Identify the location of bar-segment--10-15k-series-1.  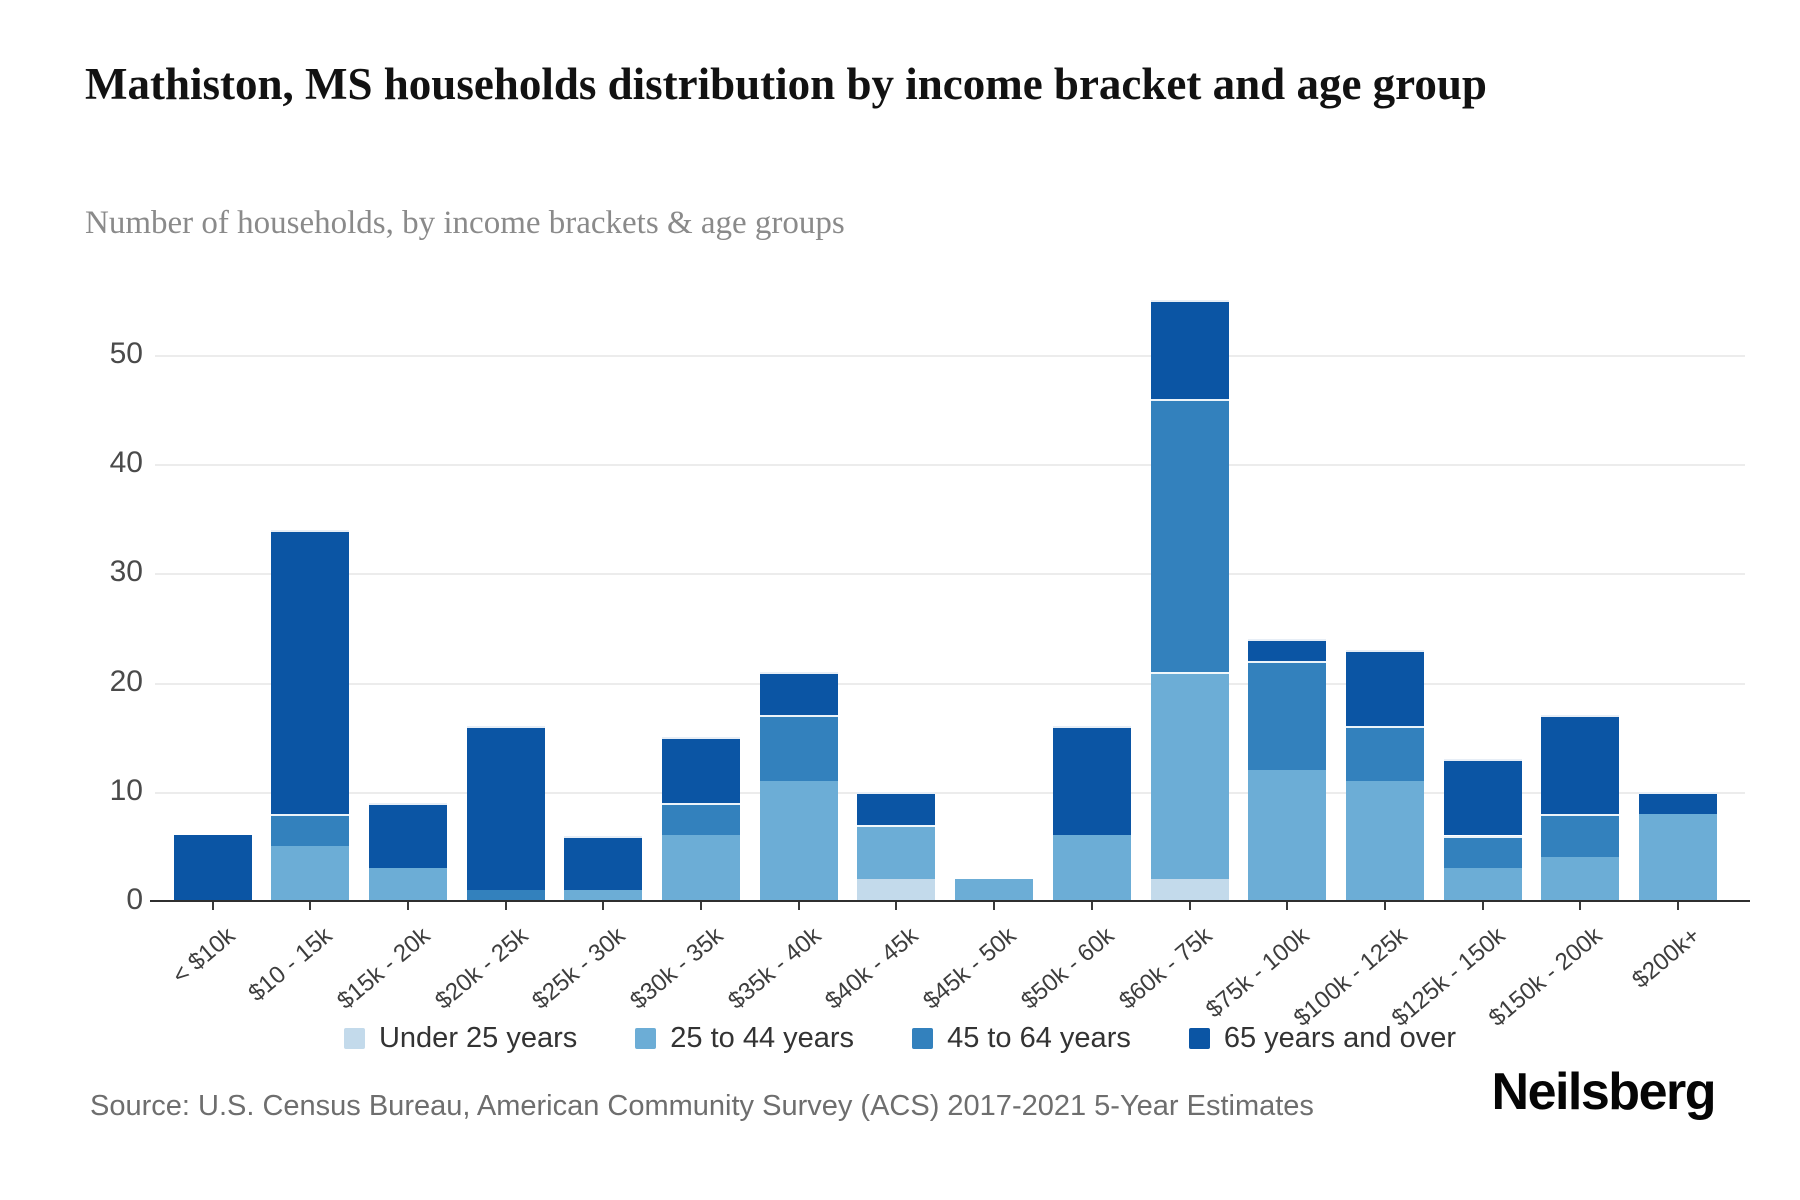
(310, 873).